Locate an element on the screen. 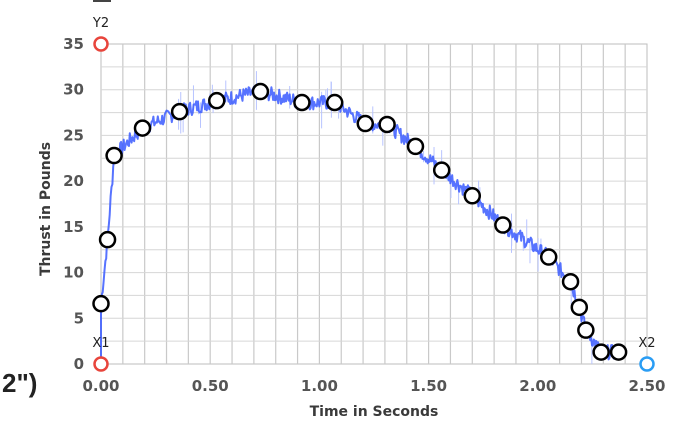 This screenshot has height=442, width=689. y-tick-label: 5 is located at coordinates (79, 318).